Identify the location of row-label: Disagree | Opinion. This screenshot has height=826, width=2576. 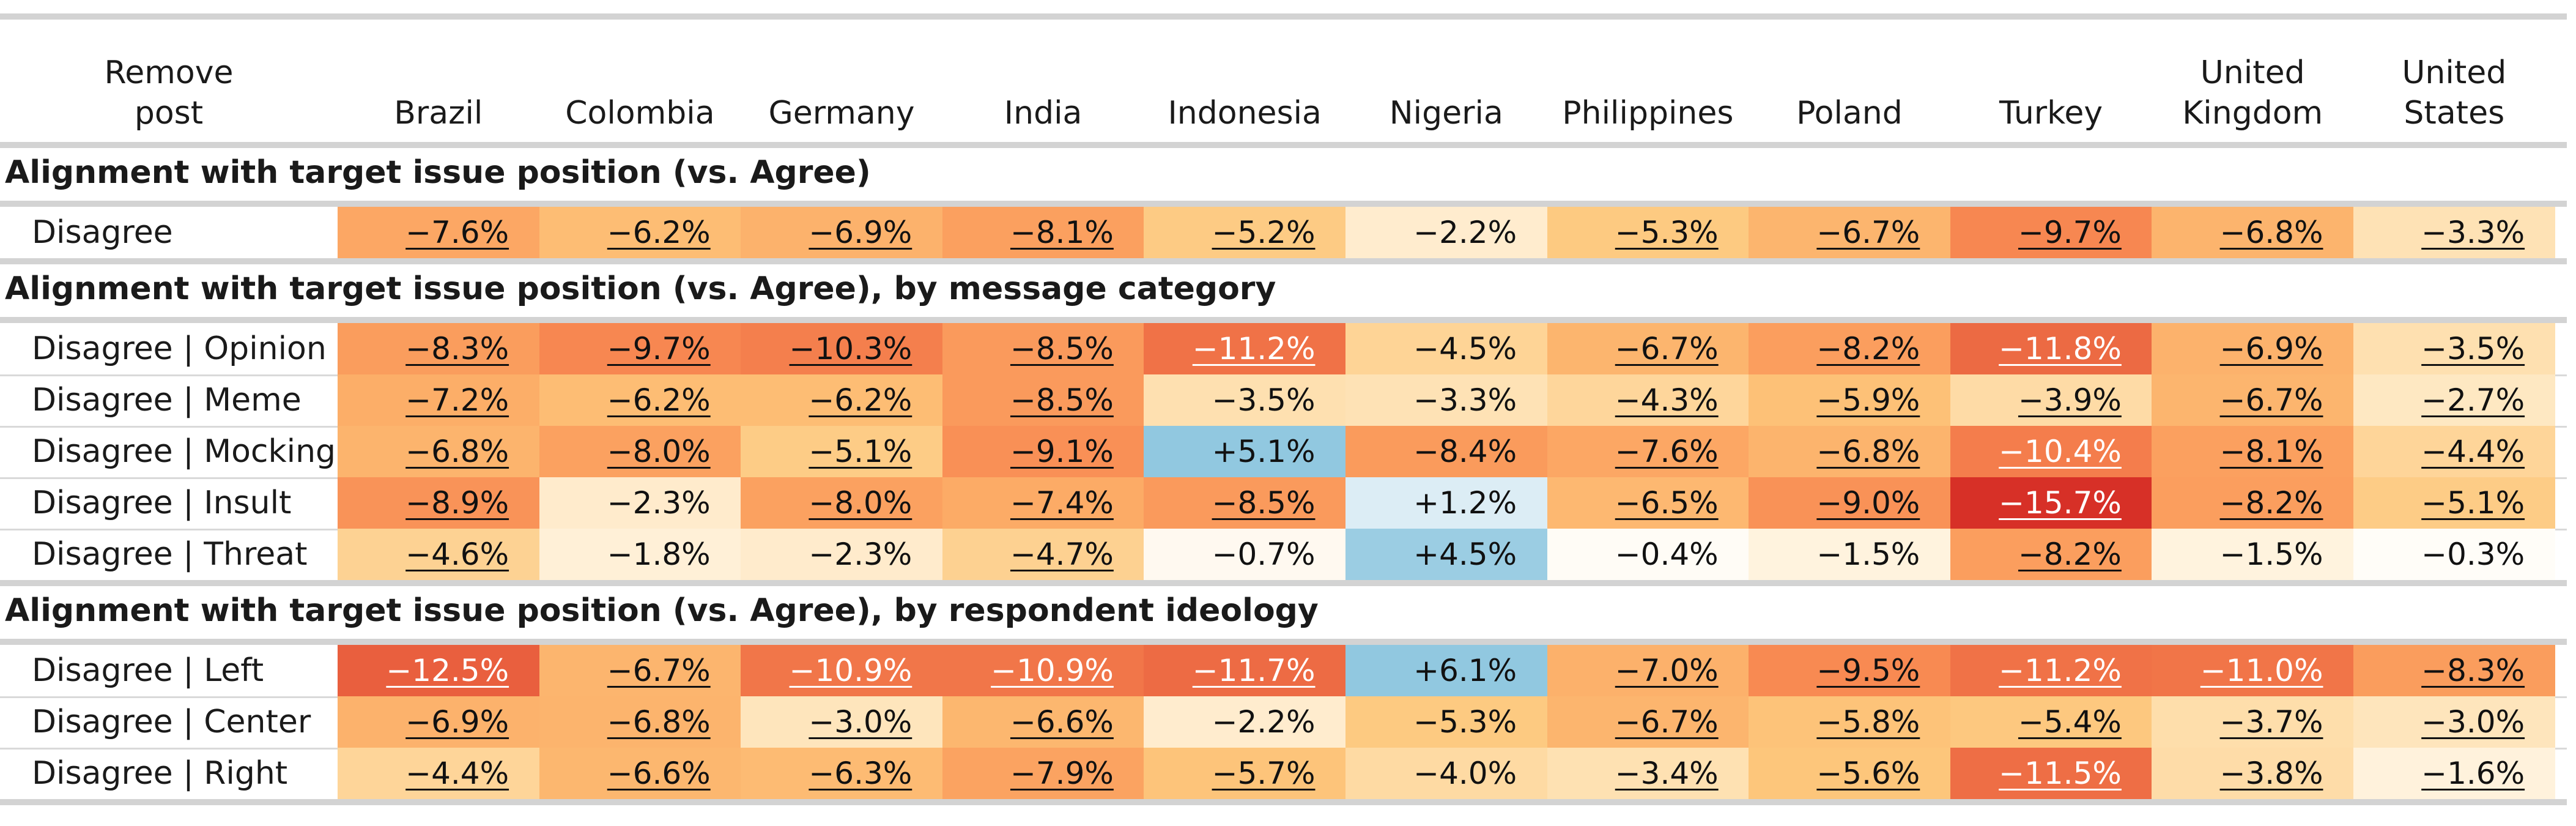
(179, 348).